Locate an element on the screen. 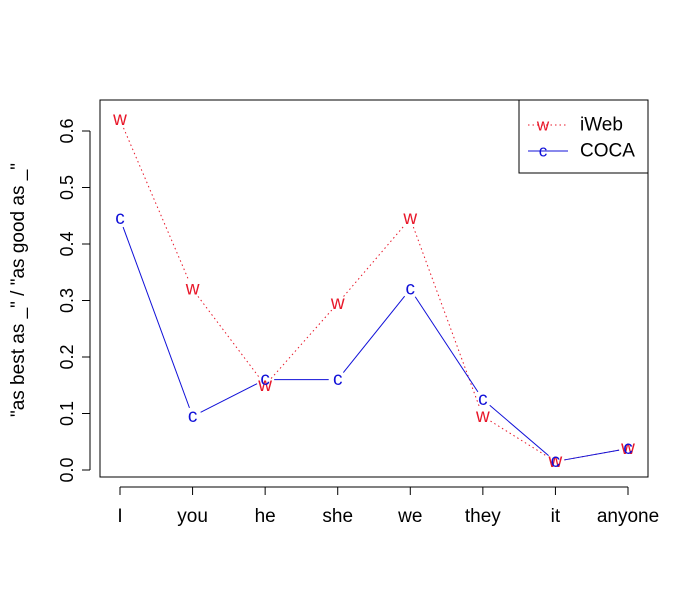  y-tick-label: 0.2 is located at coordinates (67, 356).